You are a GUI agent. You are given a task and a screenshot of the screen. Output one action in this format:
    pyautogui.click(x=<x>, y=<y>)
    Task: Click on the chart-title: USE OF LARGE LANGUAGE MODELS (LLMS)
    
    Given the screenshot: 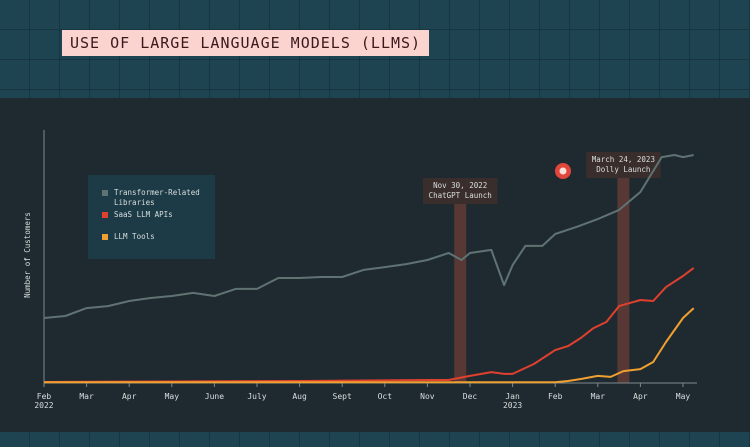 What is the action you would take?
    pyautogui.click(x=246, y=43)
    